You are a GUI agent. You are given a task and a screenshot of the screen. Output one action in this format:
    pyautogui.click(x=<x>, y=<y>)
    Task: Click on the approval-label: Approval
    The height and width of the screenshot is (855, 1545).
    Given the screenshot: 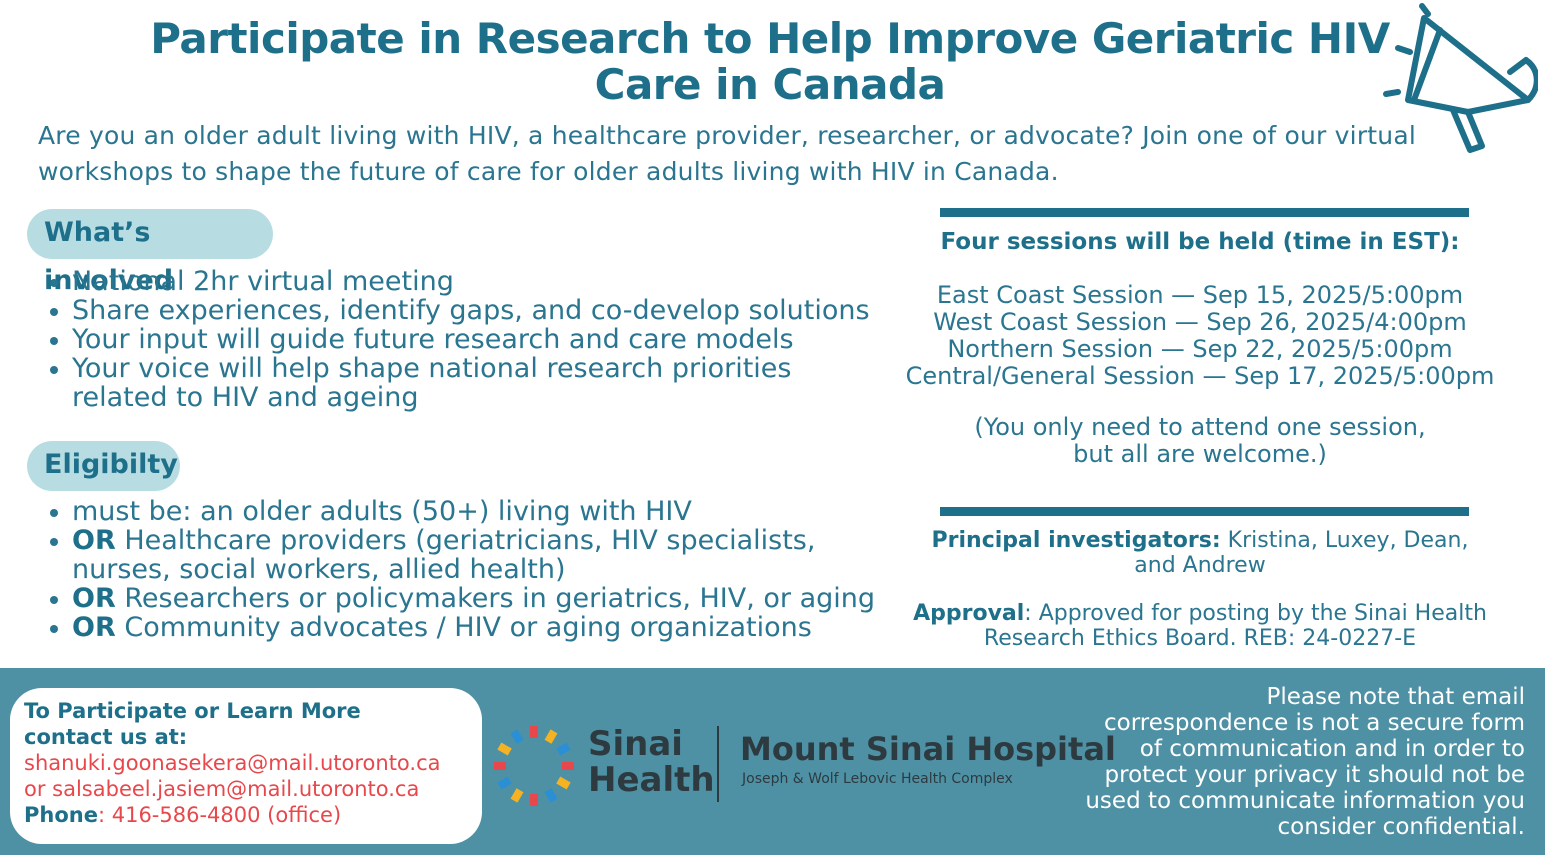 What is the action you would take?
    pyautogui.click(x=969, y=613)
    